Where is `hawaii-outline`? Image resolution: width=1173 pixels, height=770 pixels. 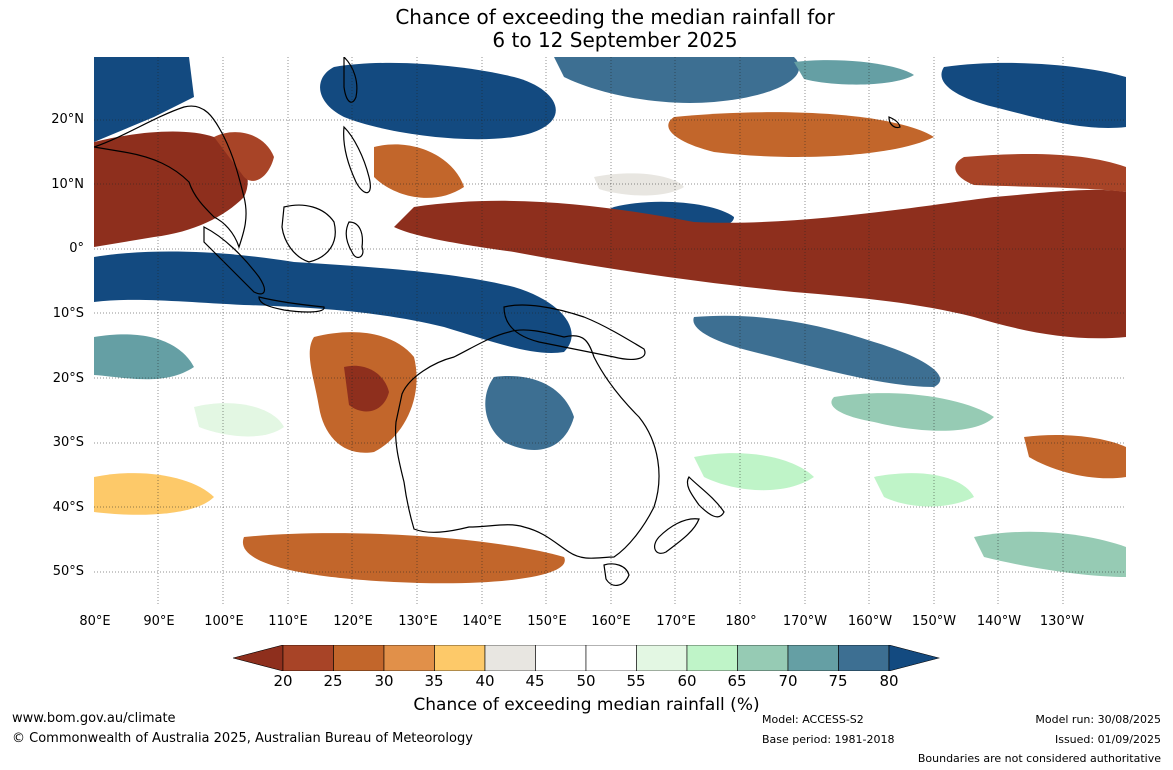 hawaii-outline is located at coordinates (894, 122).